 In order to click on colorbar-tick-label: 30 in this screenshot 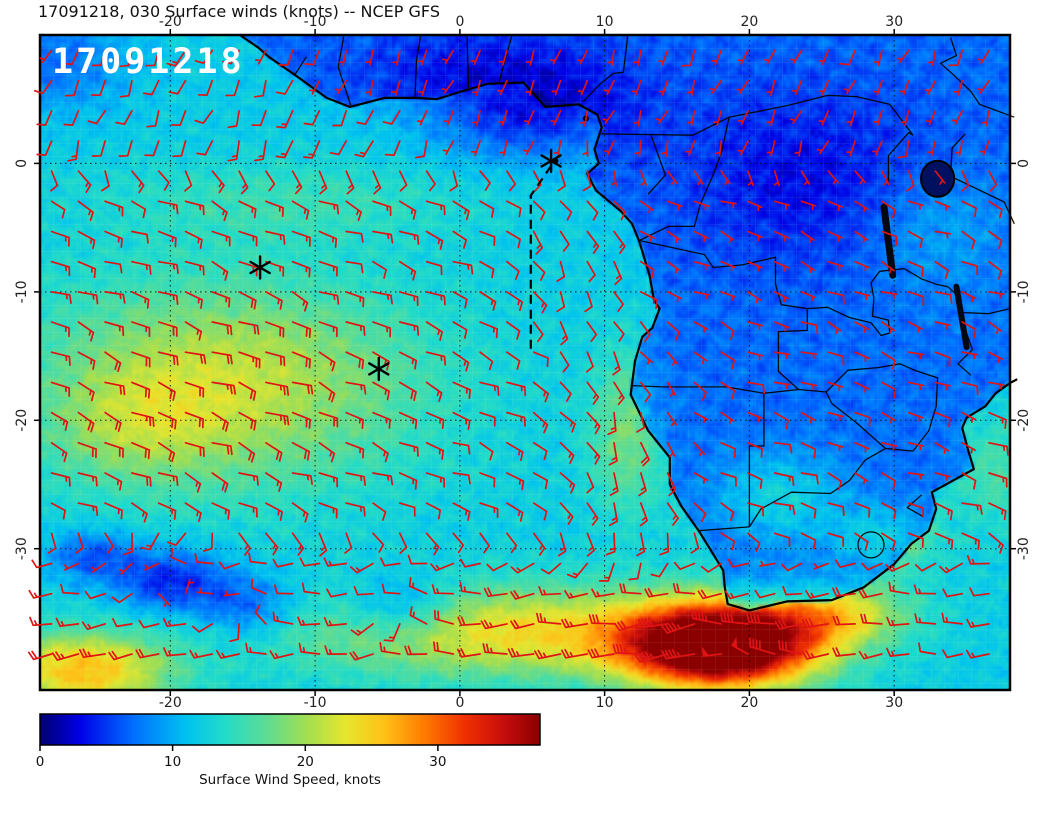, I will do `click(437, 762)`.